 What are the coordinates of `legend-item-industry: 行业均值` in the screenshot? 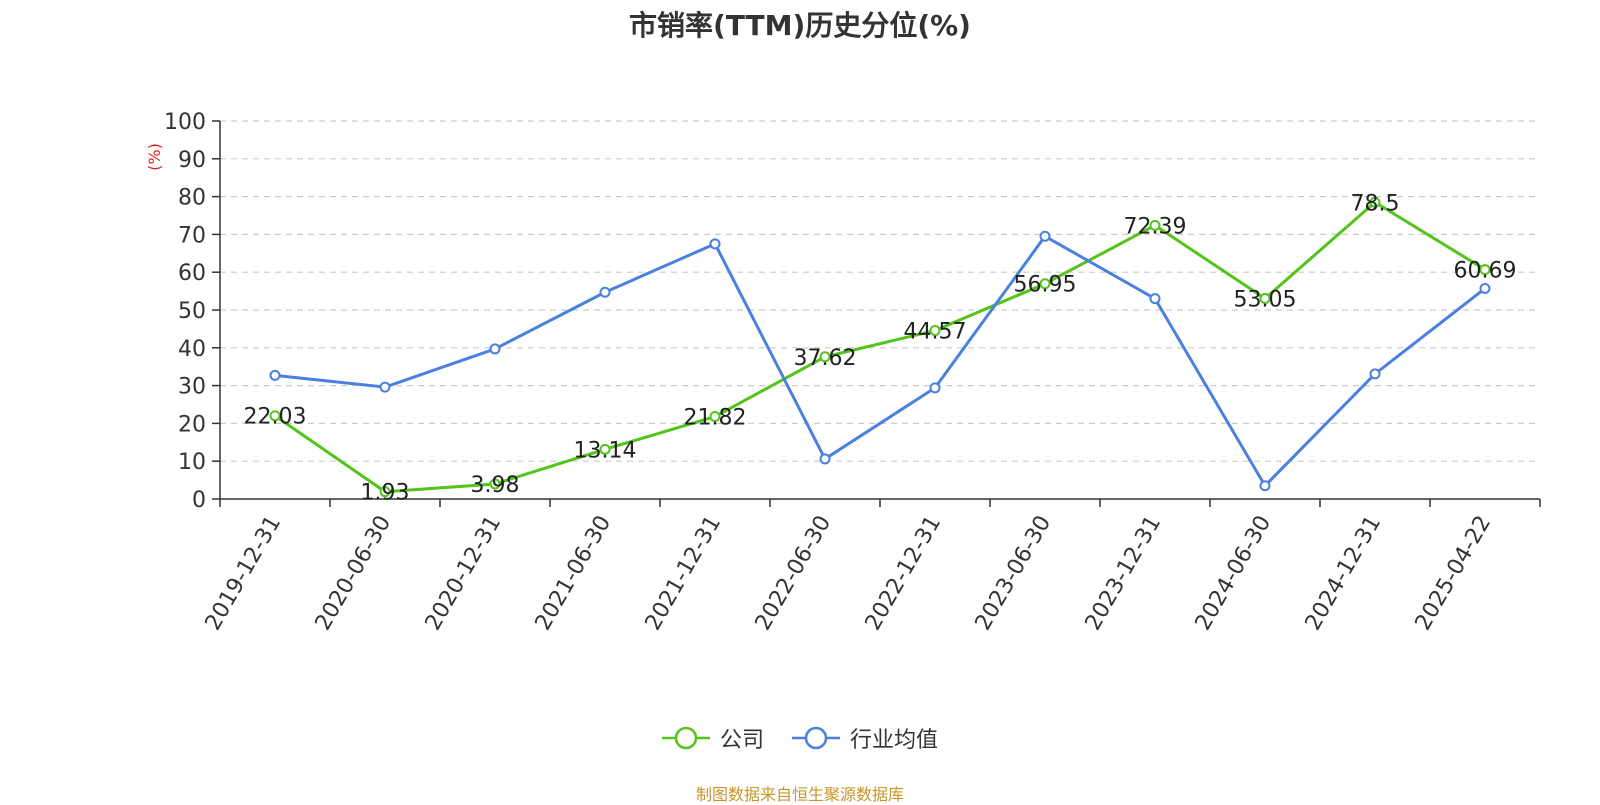 It's located at (865, 738).